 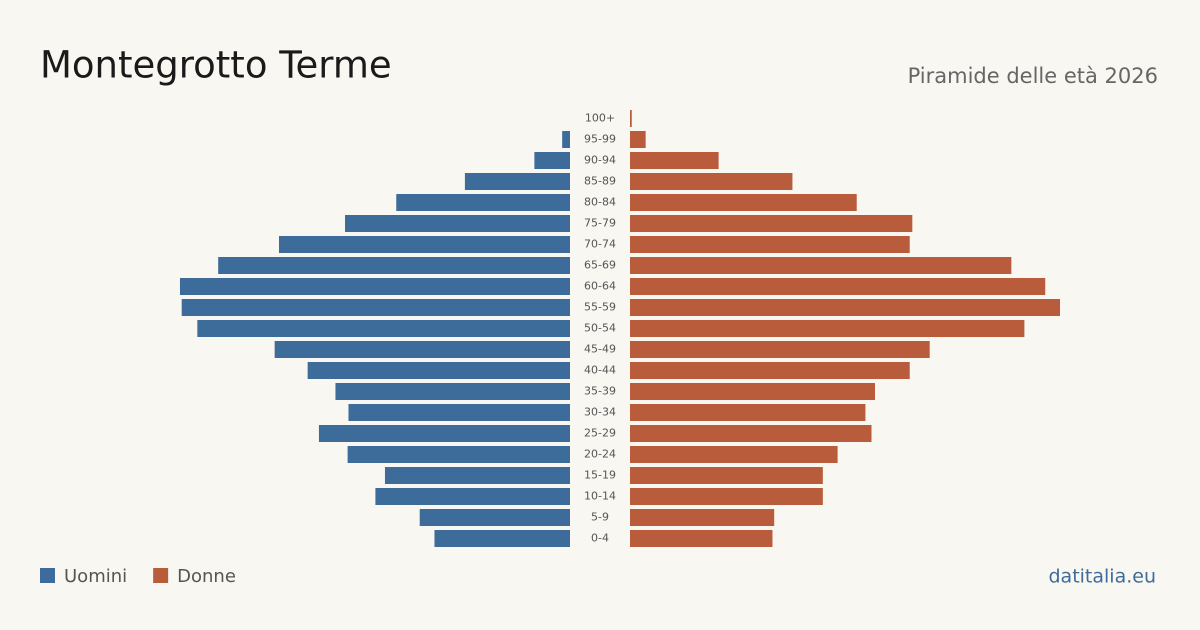 I want to click on category-label: 100+, so click(x=600, y=118).